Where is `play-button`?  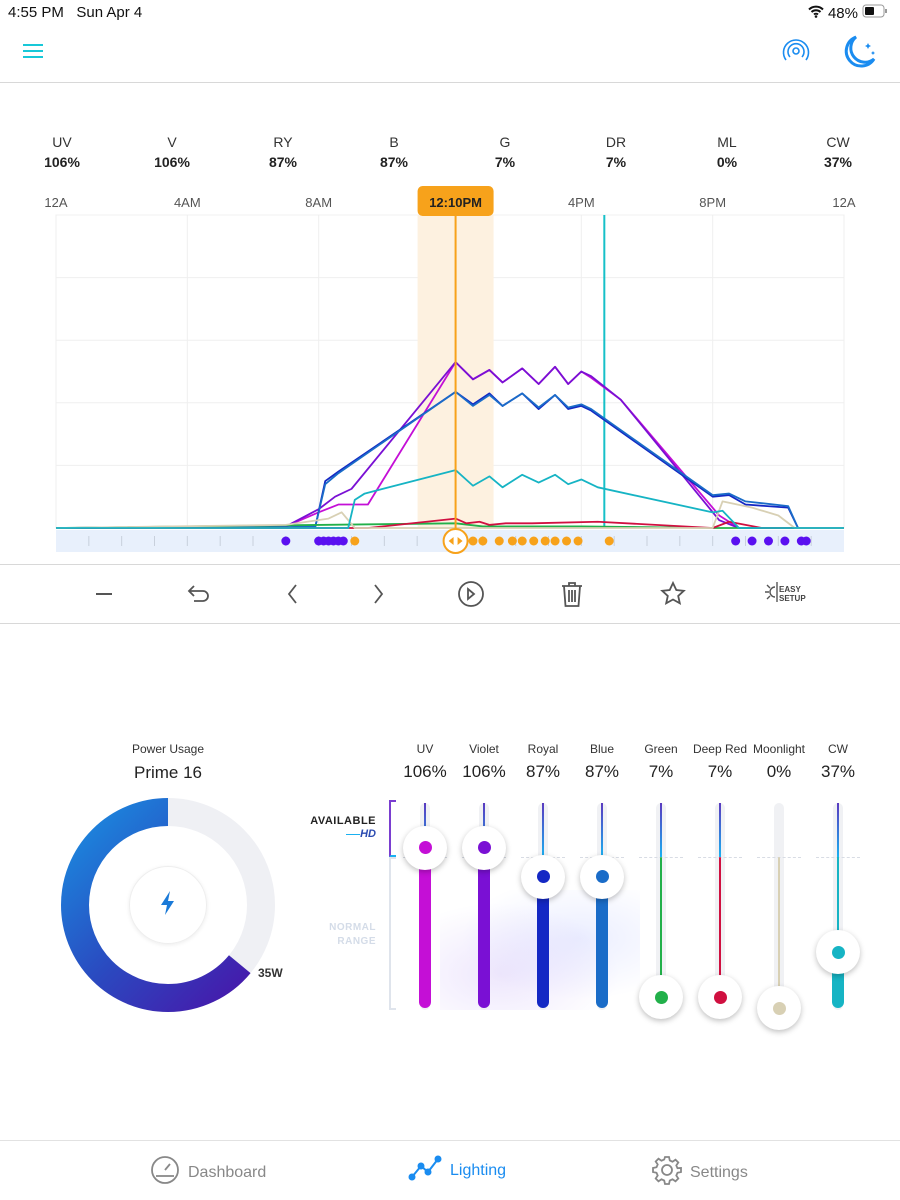 play-button is located at coordinates (471, 594).